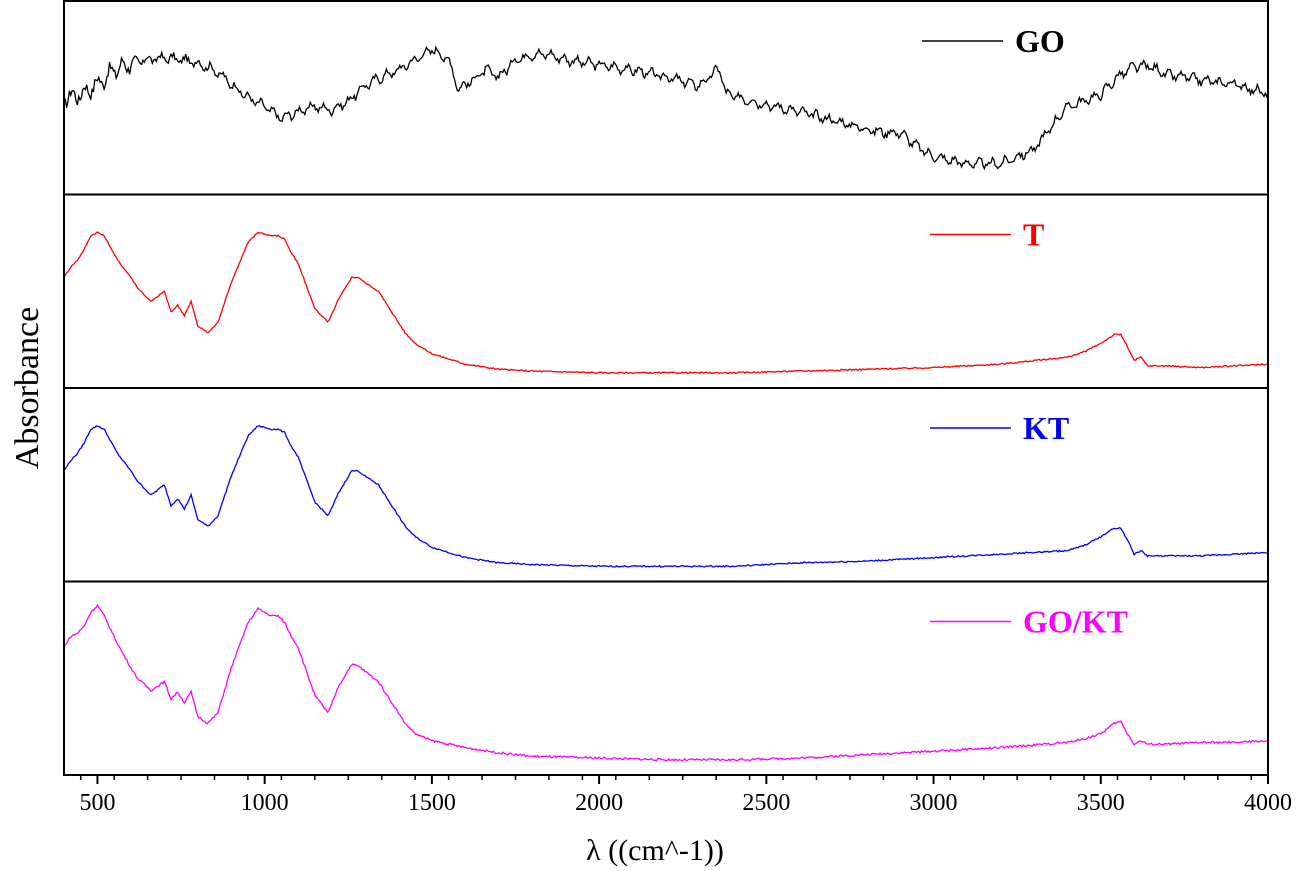 The height and width of the screenshot is (871, 1300). What do you see at coordinates (934, 803) in the screenshot?
I see `x-tick-label: 3000` at bounding box center [934, 803].